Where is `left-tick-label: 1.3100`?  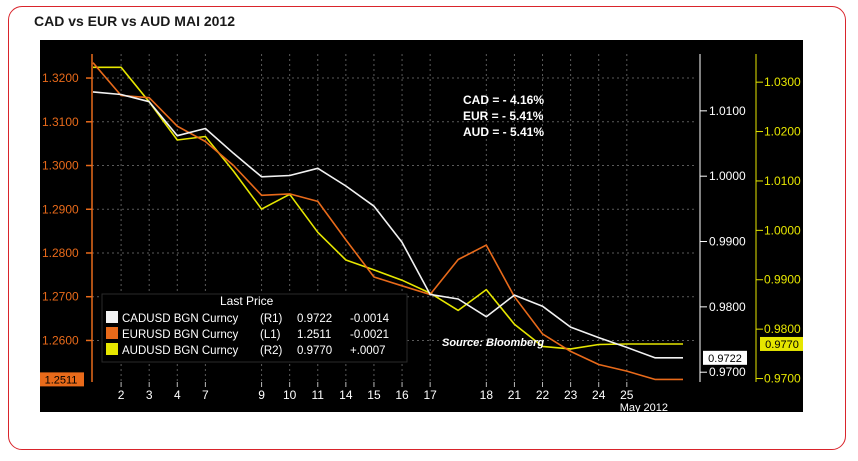 left-tick-label: 1.3100 is located at coordinates (60, 122).